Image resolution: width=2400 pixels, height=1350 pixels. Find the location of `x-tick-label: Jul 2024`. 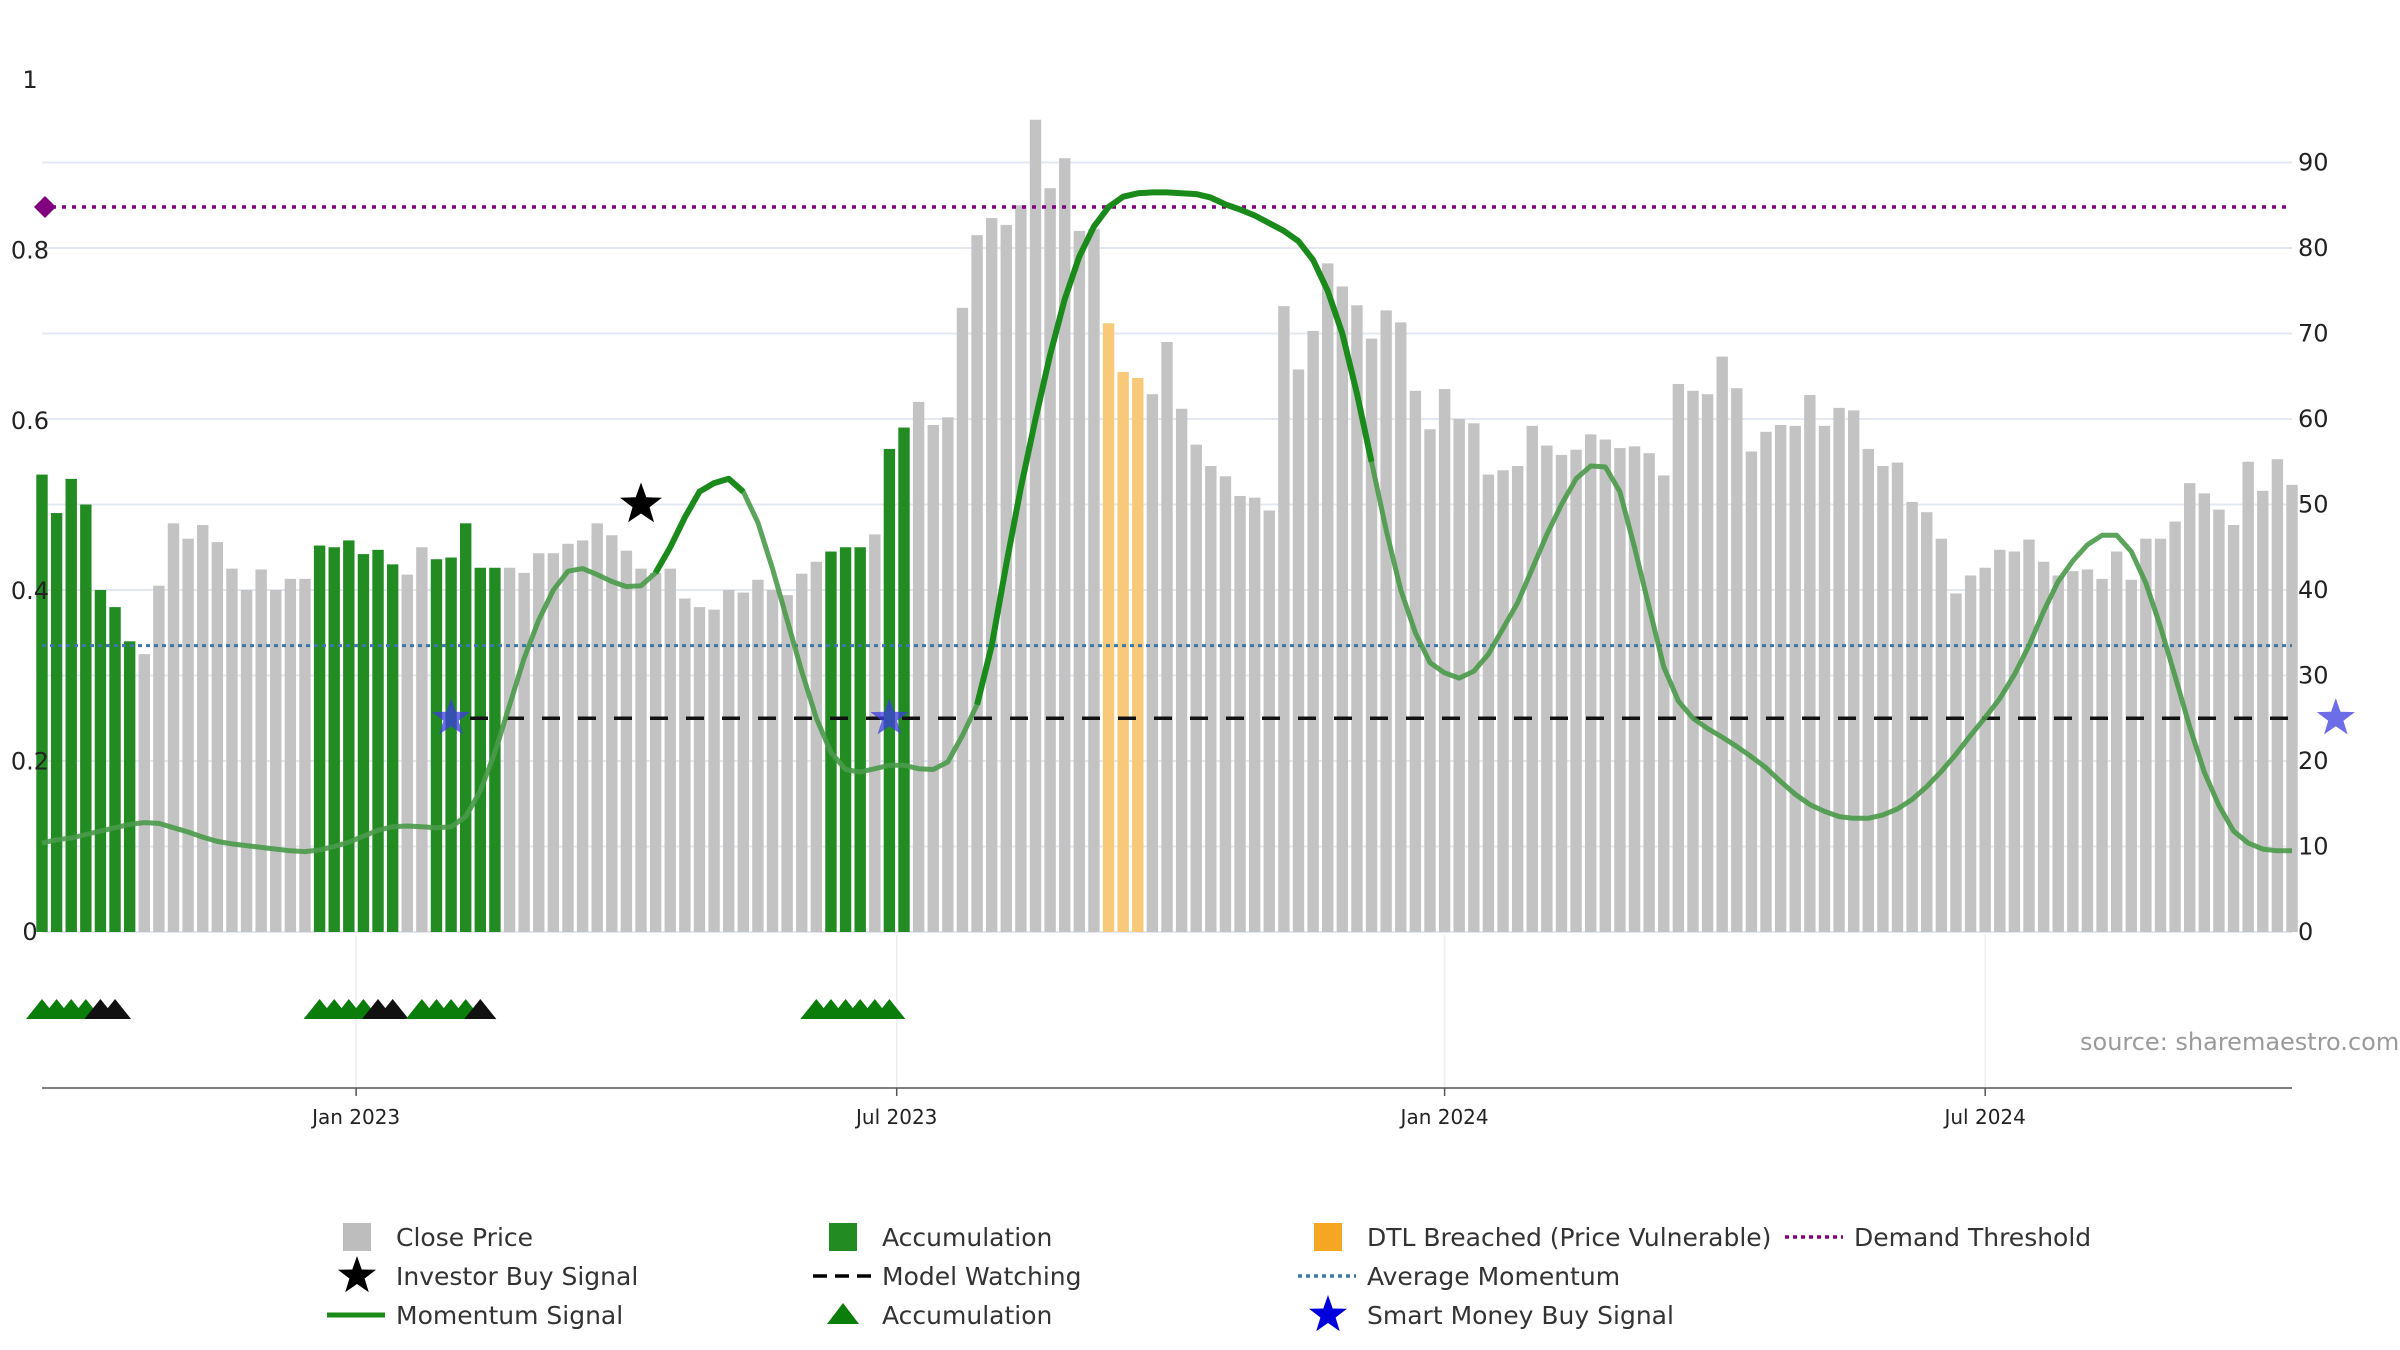

x-tick-label: Jul 2024 is located at coordinates (1983, 1117).